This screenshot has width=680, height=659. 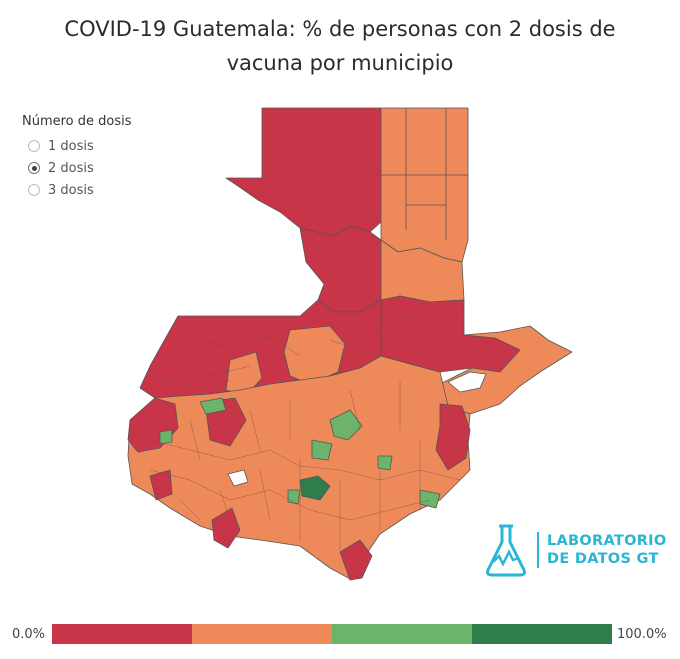 What do you see at coordinates (340, 63) in the screenshot?
I see `title-line-2: vacuna por municipio` at bounding box center [340, 63].